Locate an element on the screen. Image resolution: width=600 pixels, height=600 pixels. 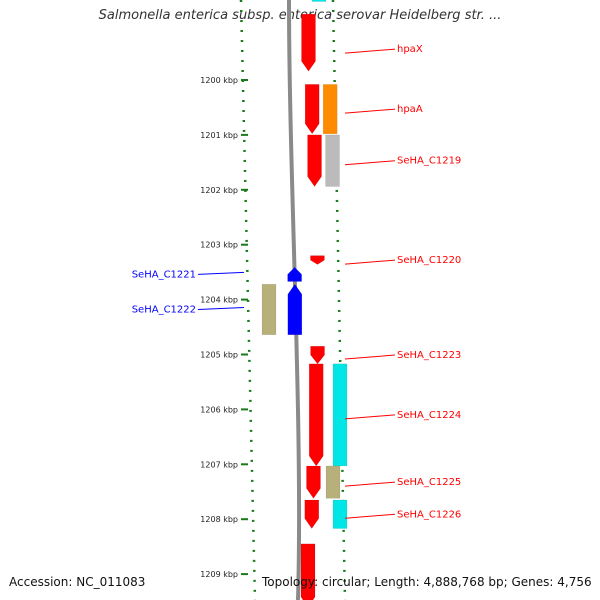
gene-arrow-hpaA is located at coordinates (312, 109).